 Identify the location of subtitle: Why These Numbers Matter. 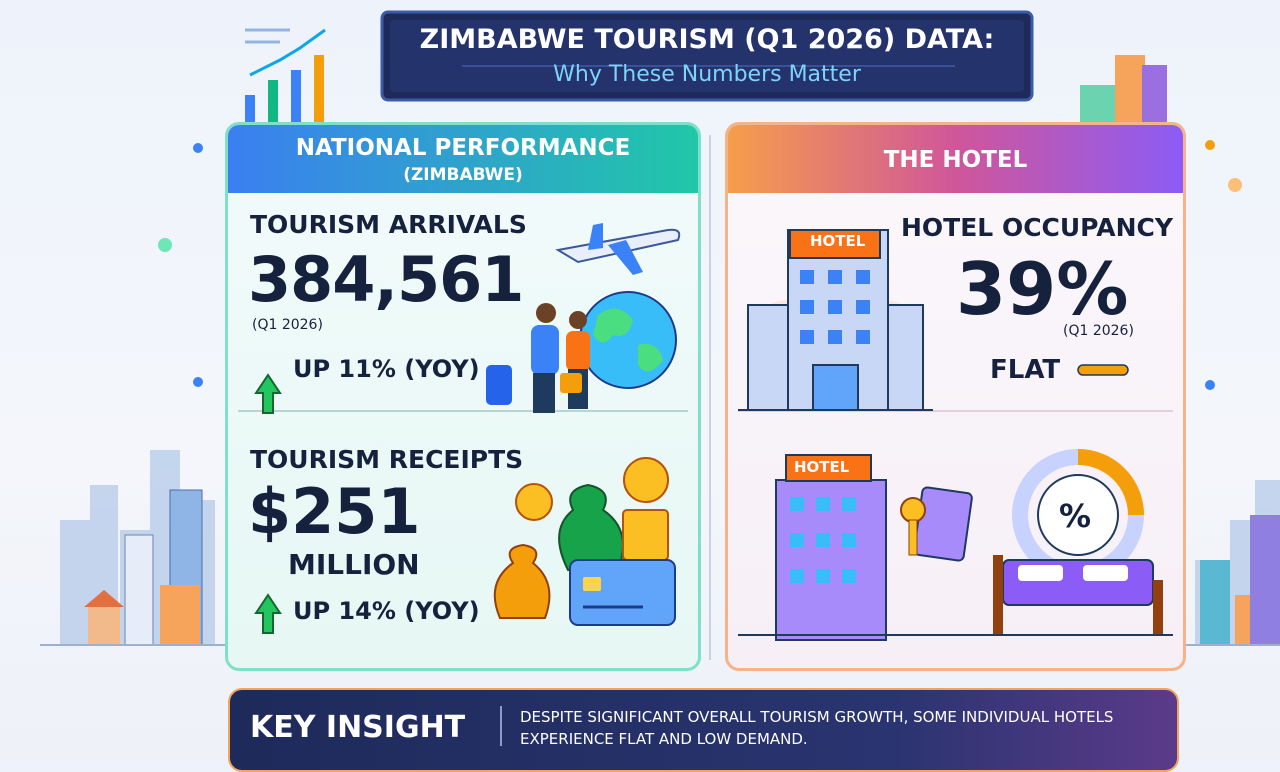
(707, 74).